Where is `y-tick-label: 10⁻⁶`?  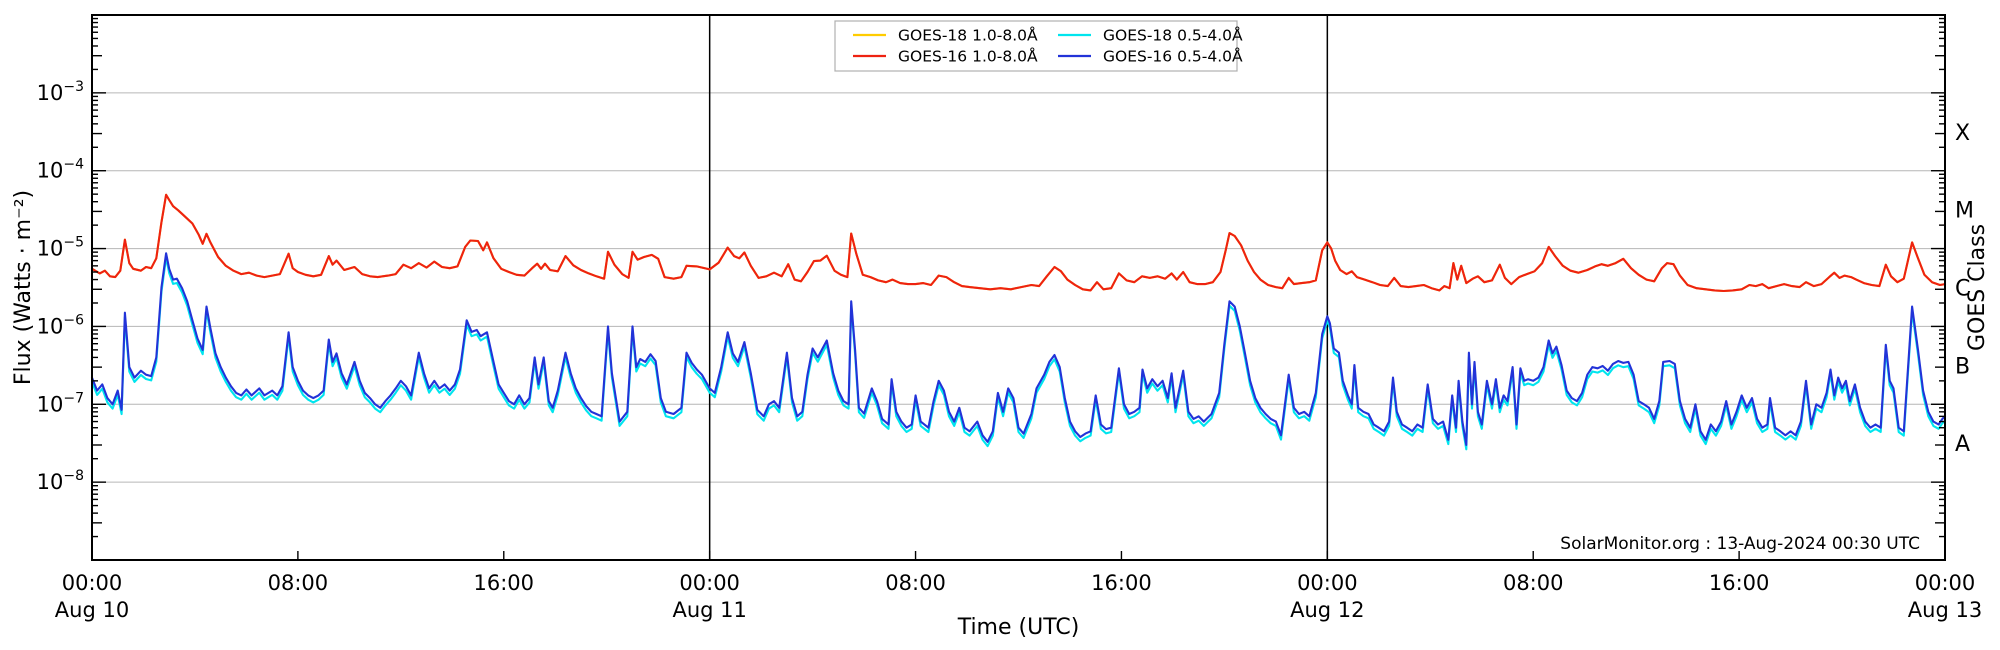 y-tick-label: 10⁻⁶ is located at coordinates (60, 325).